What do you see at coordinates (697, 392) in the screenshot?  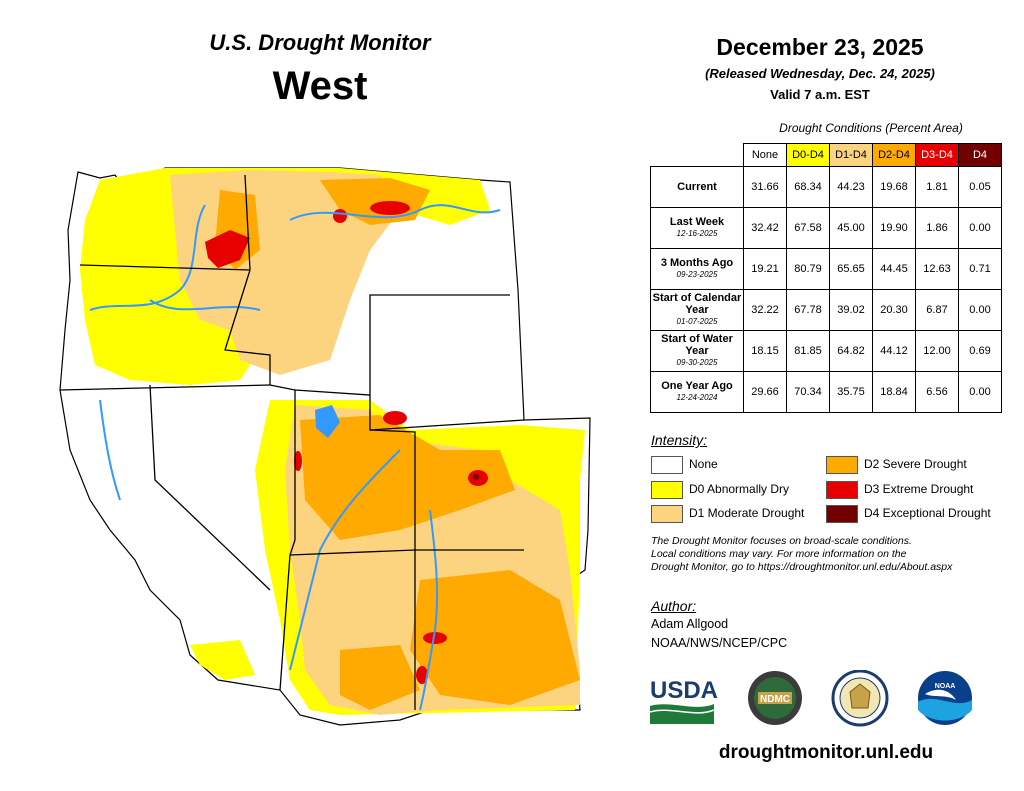 I see `row-label: One Year Ago 12-24-2024` at bounding box center [697, 392].